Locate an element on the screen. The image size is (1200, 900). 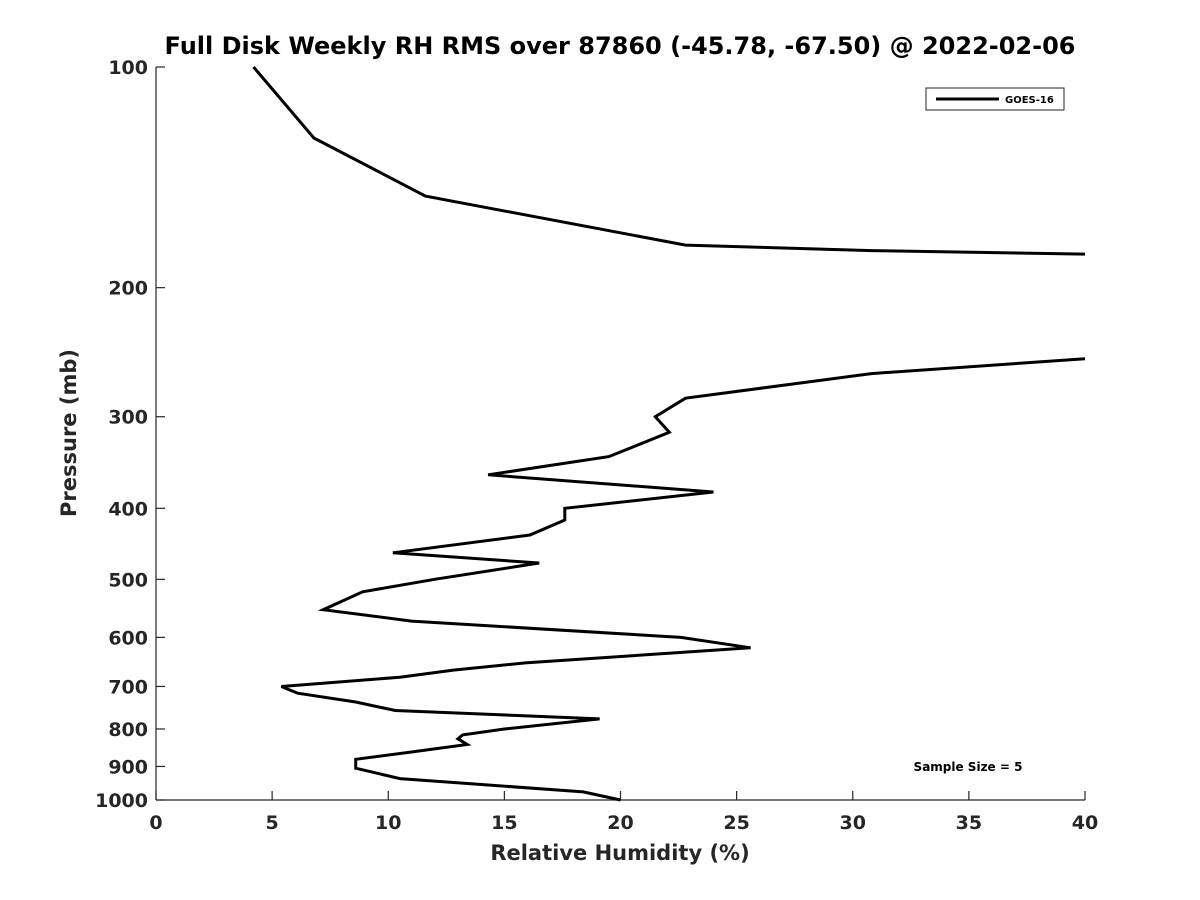
y-tick-label: 500 is located at coordinates (128, 580).